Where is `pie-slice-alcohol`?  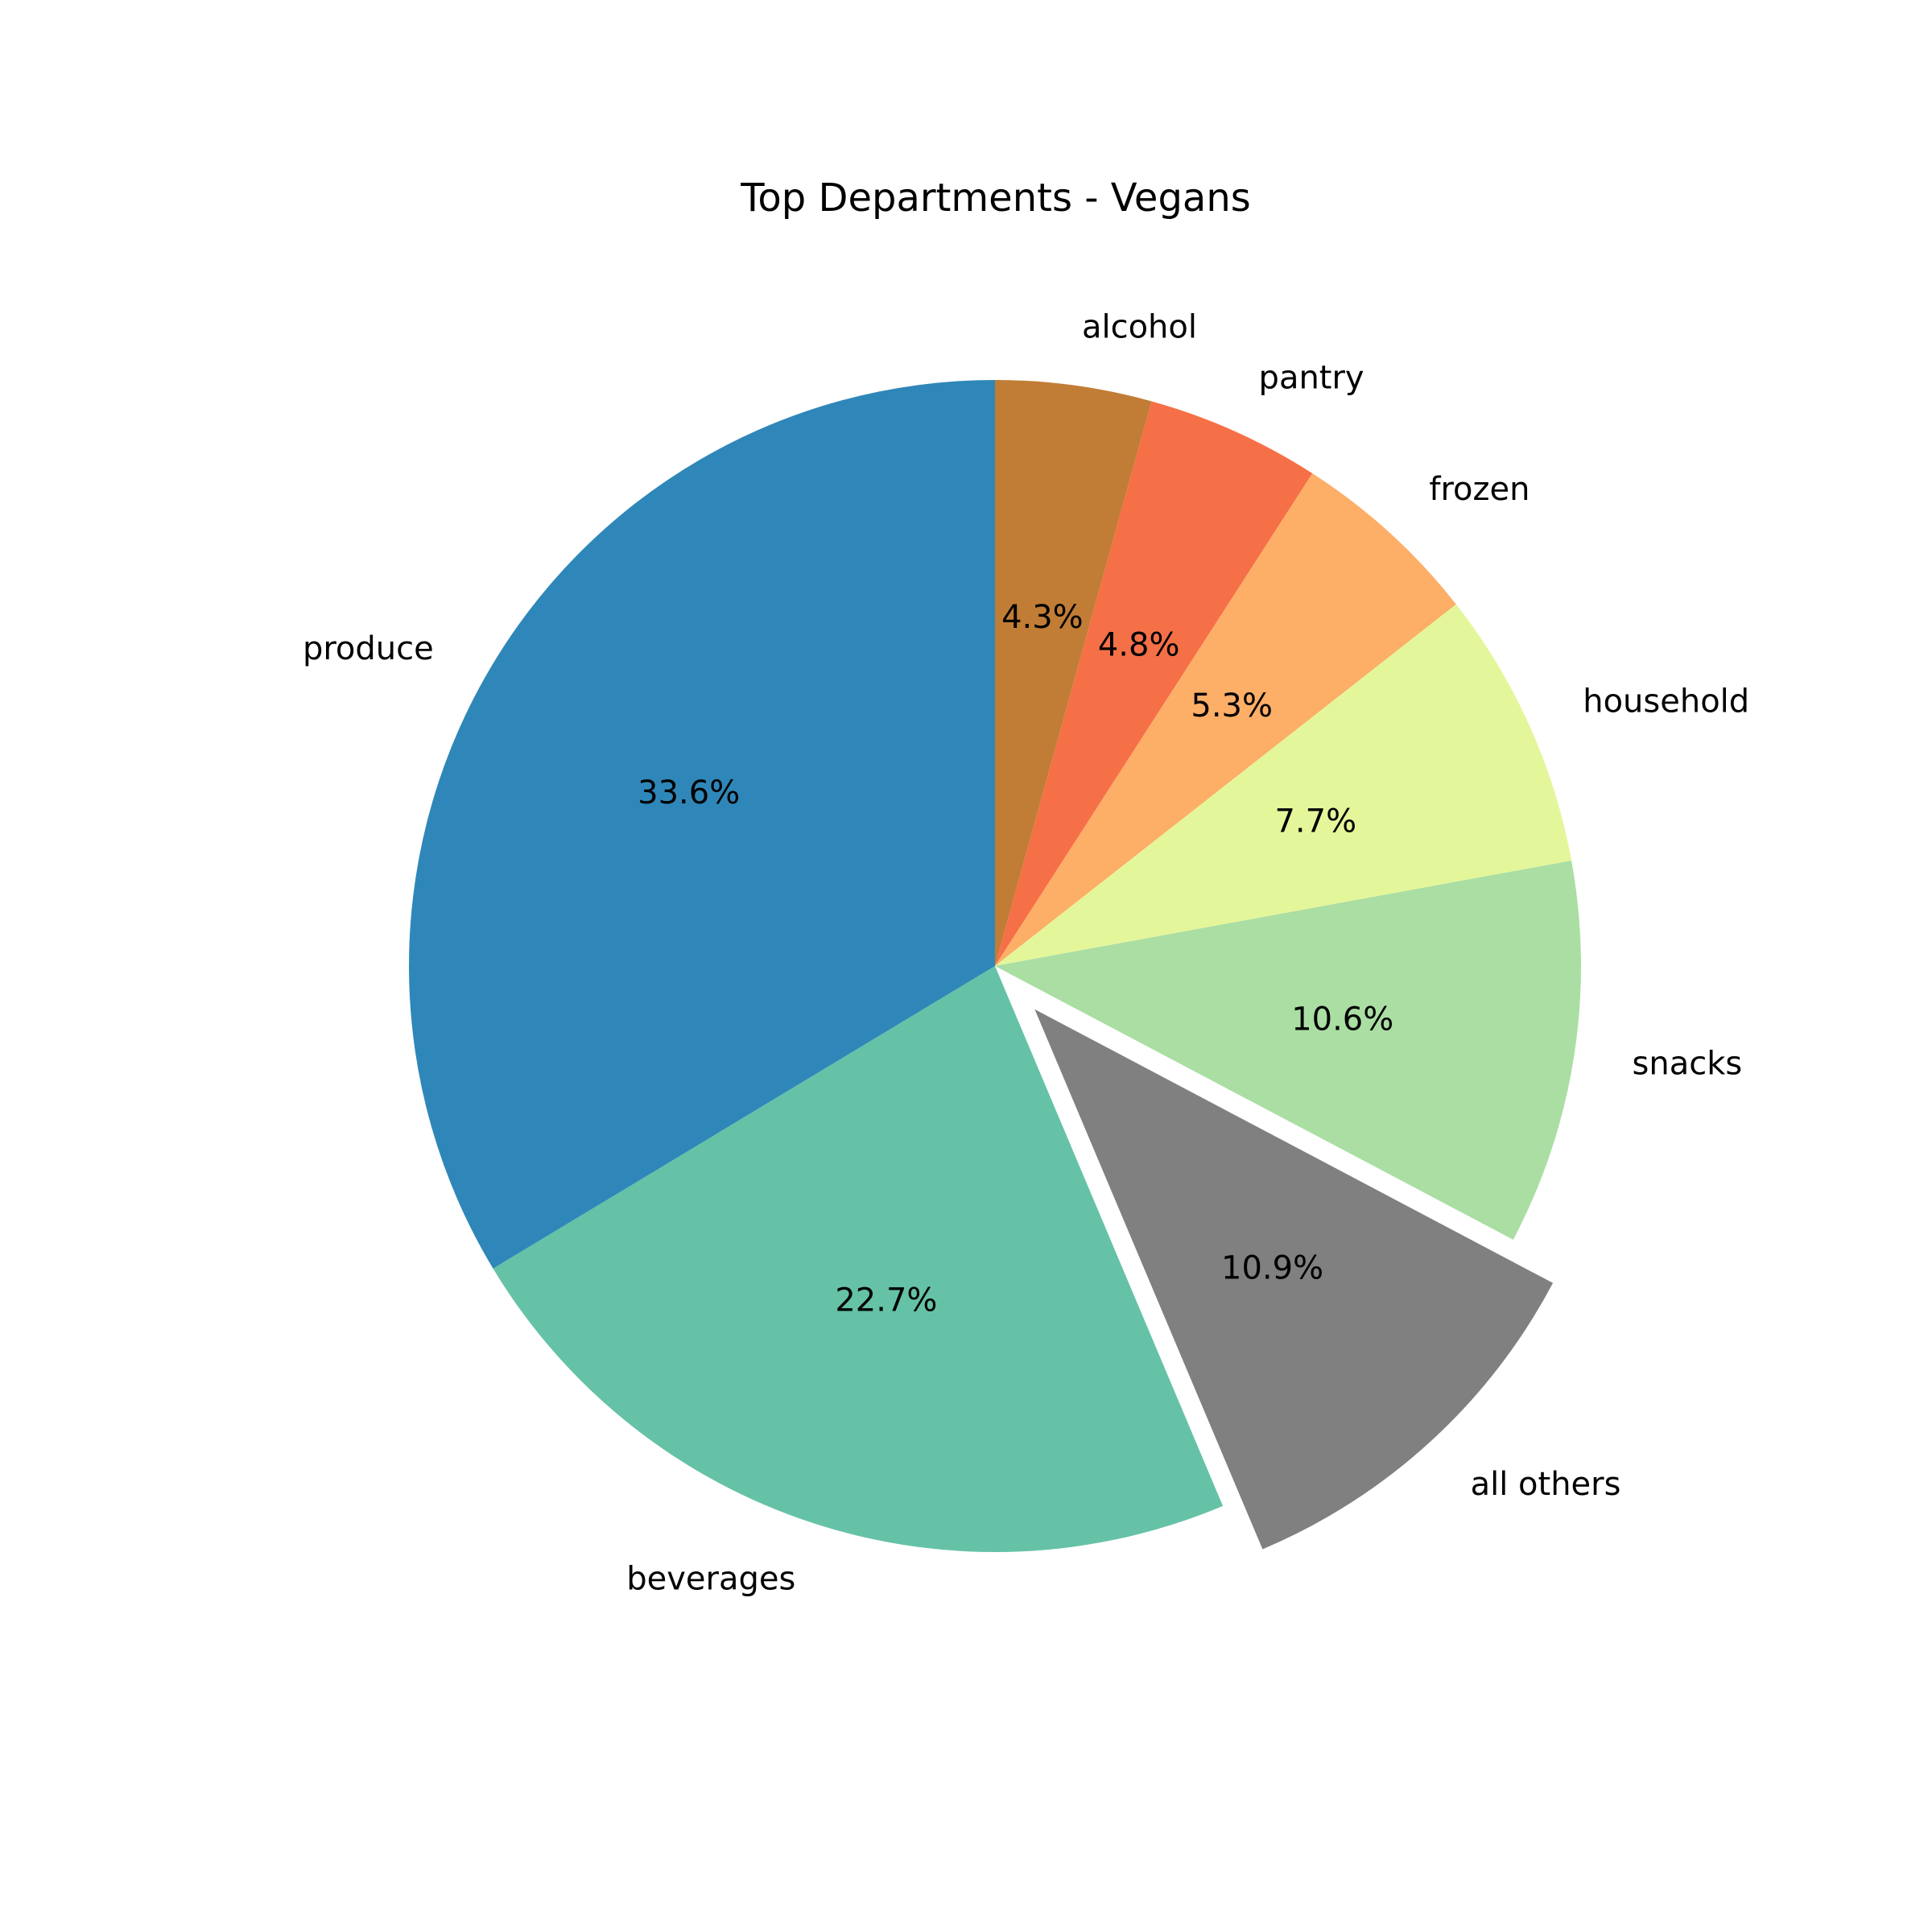 pie-slice-alcohol is located at coordinates (1073, 673).